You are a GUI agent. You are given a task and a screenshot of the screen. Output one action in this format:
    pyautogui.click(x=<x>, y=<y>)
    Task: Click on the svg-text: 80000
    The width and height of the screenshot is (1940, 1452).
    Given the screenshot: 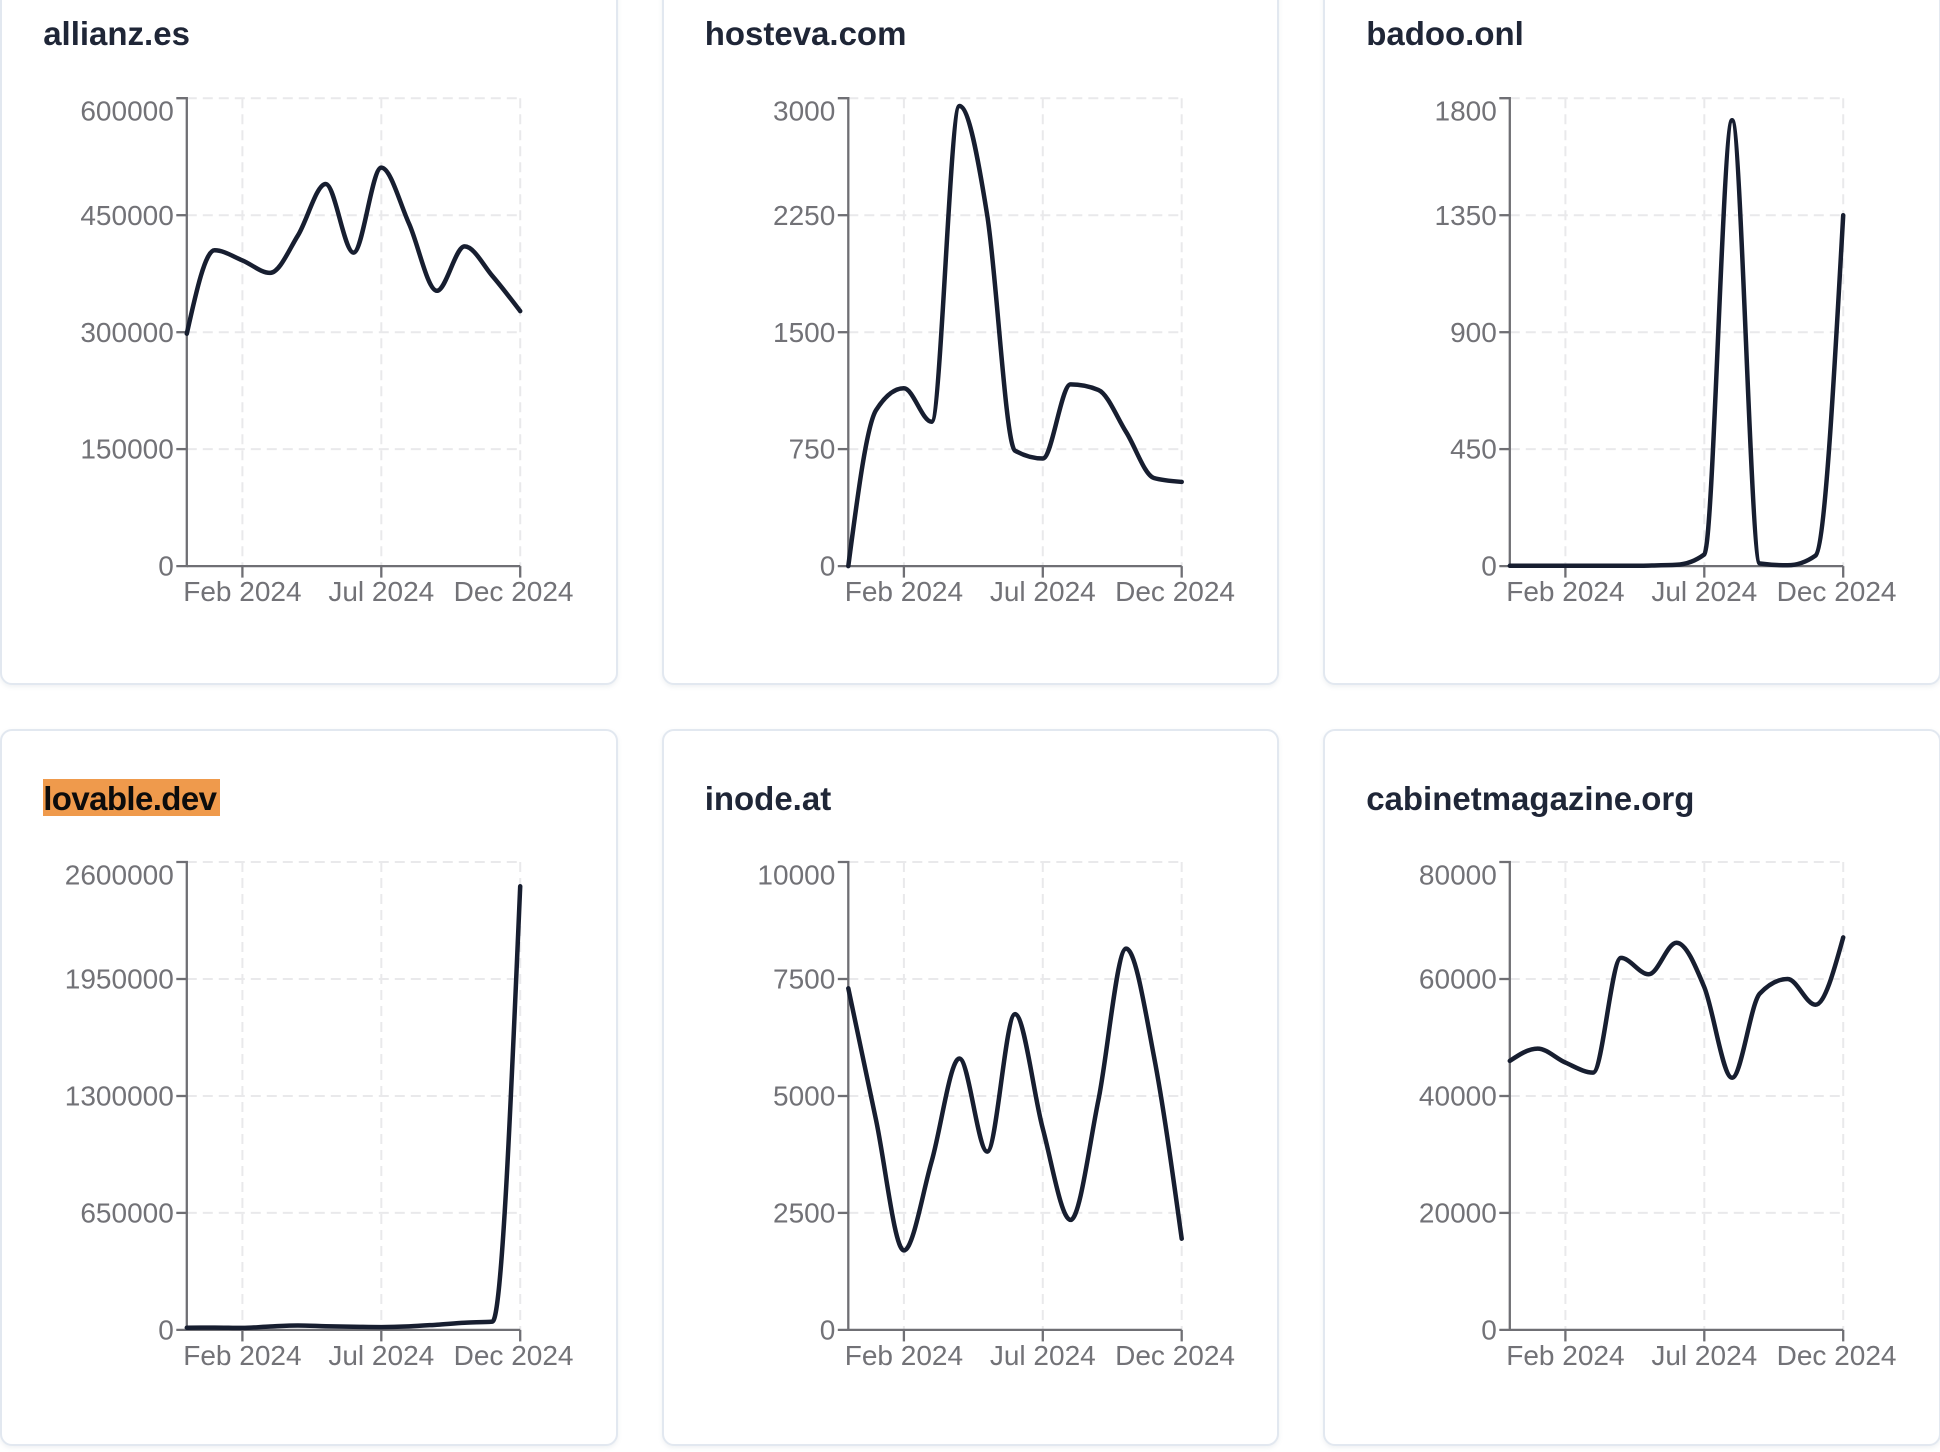 What is the action you would take?
    pyautogui.click(x=1458, y=875)
    